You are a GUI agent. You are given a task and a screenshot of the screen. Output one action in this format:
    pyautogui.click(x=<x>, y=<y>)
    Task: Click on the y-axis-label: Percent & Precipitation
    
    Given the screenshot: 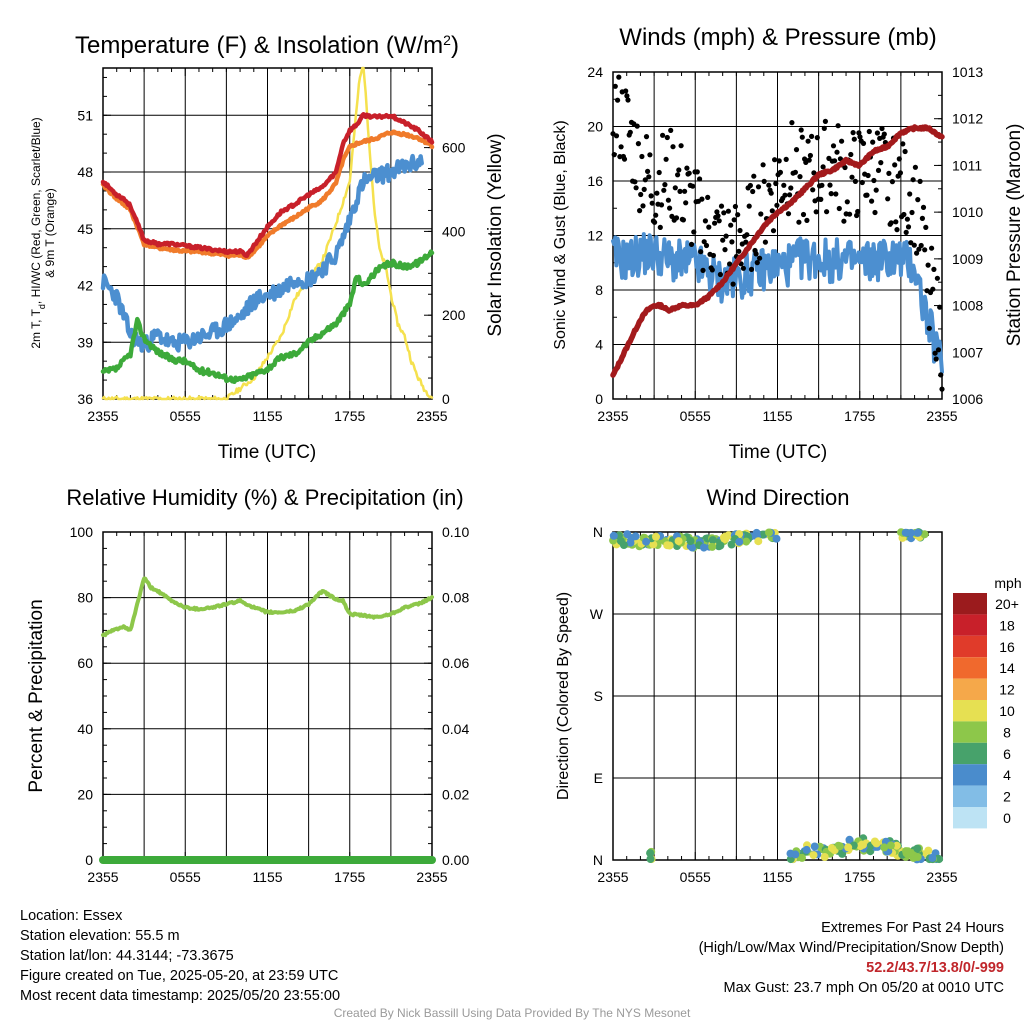 What is the action you would take?
    pyautogui.click(x=36, y=695)
    